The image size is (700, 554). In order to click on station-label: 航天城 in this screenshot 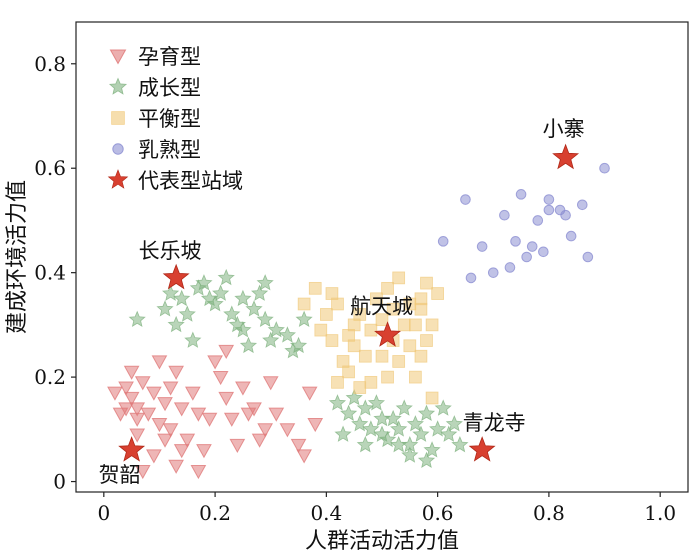, I will do `click(381, 306)`.